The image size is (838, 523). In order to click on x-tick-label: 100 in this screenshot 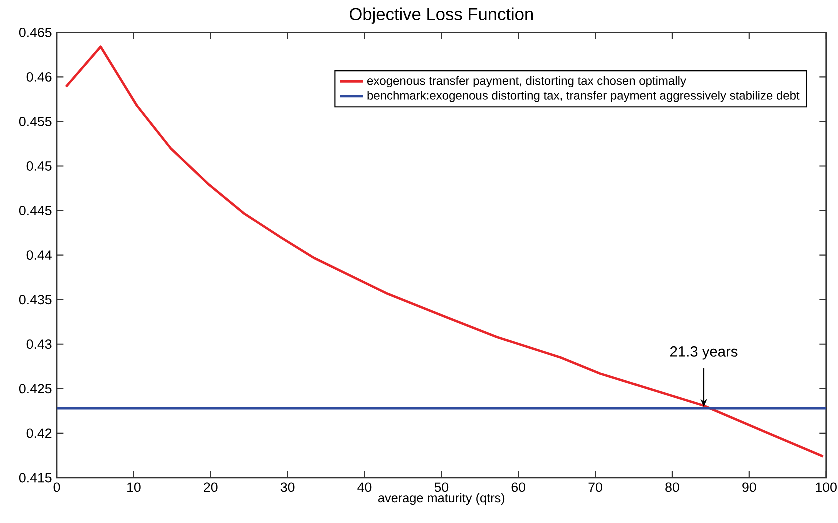, I will do `click(826, 487)`.